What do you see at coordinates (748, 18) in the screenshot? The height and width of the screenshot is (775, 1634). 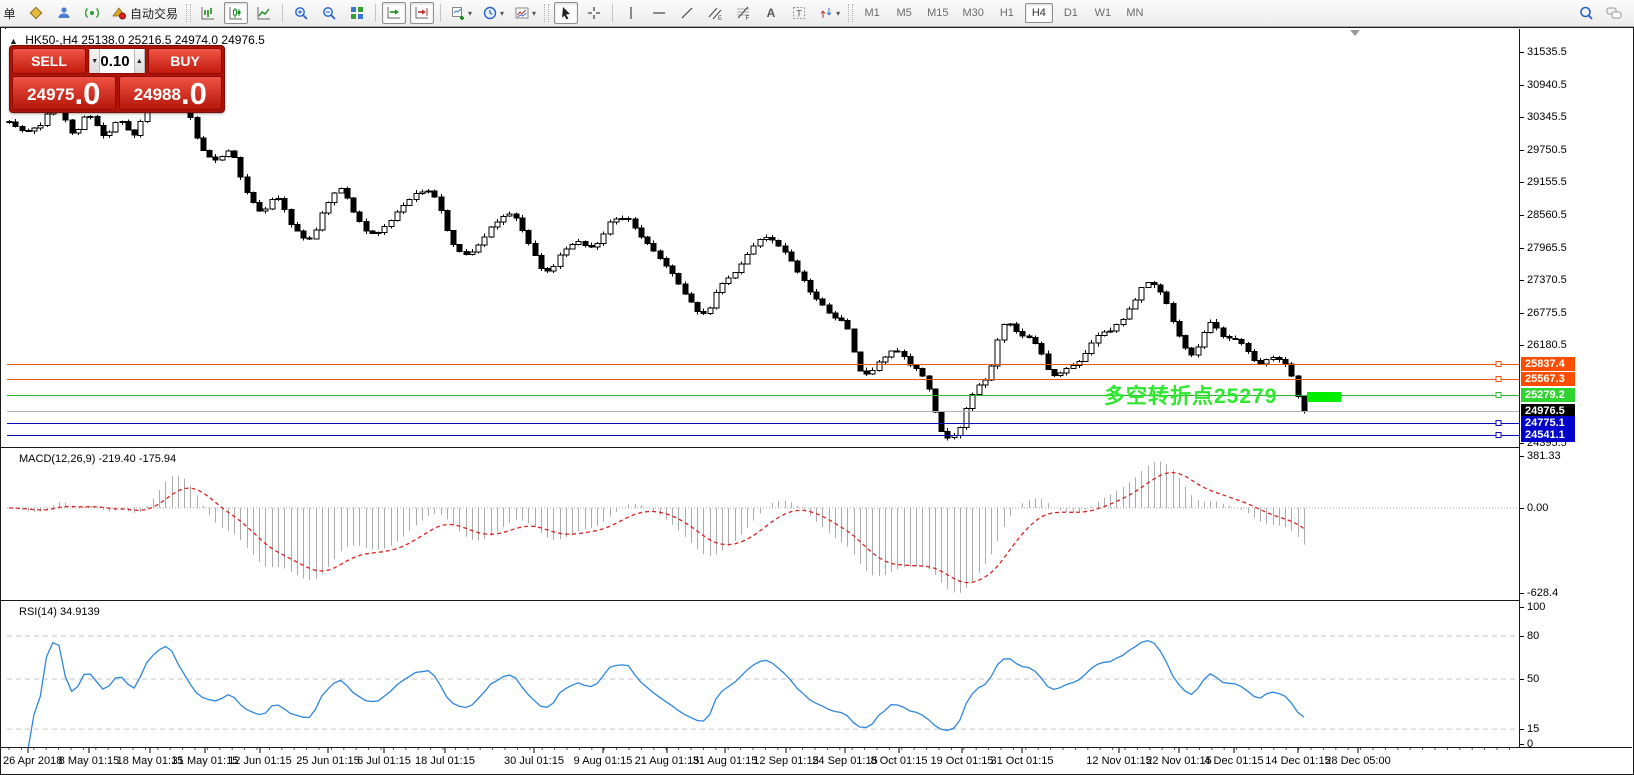 I see `svg-text: F` at bounding box center [748, 18].